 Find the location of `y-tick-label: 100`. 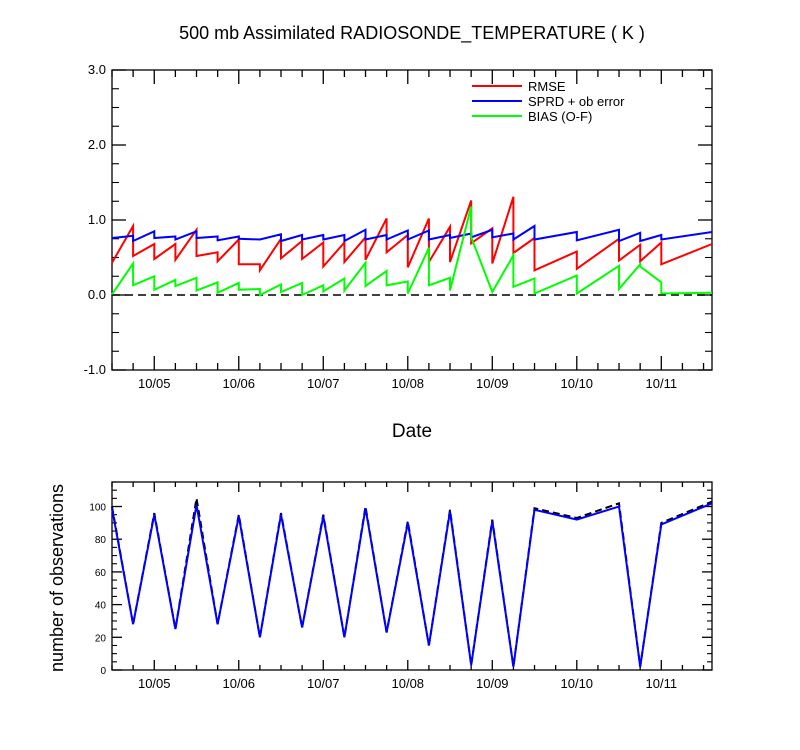

y-tick-label: 100 is located at coordinates (97, 508).